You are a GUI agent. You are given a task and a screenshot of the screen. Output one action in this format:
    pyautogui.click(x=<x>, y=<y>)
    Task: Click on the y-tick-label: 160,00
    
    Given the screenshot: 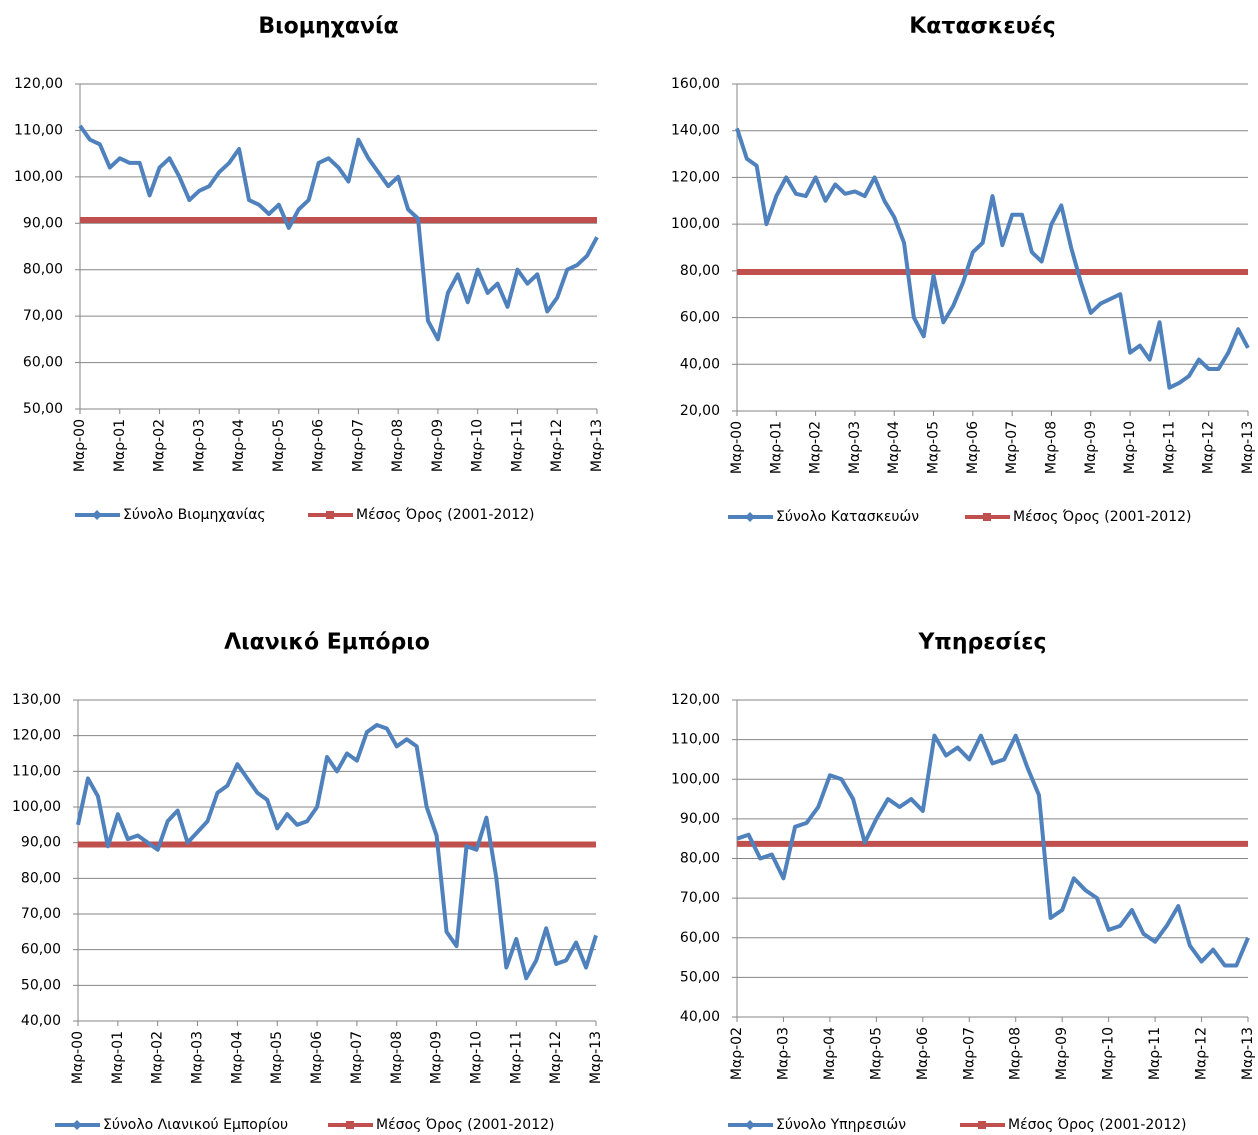 What is the action you would take?
    pyautogui.click(x=695, y=84)
    